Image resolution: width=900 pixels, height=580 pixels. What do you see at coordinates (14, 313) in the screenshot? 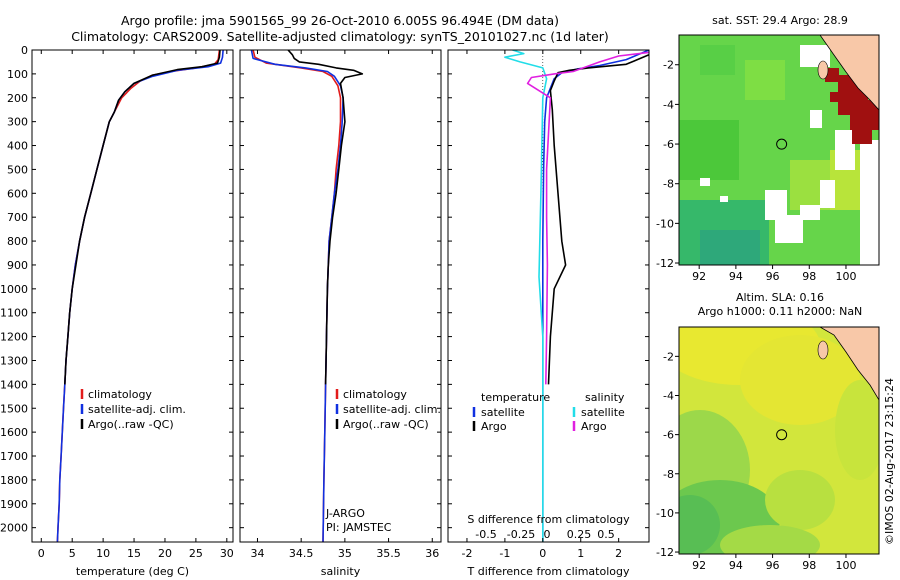
I see `y-tick-label: 1100` at bounding box center [14, 313].